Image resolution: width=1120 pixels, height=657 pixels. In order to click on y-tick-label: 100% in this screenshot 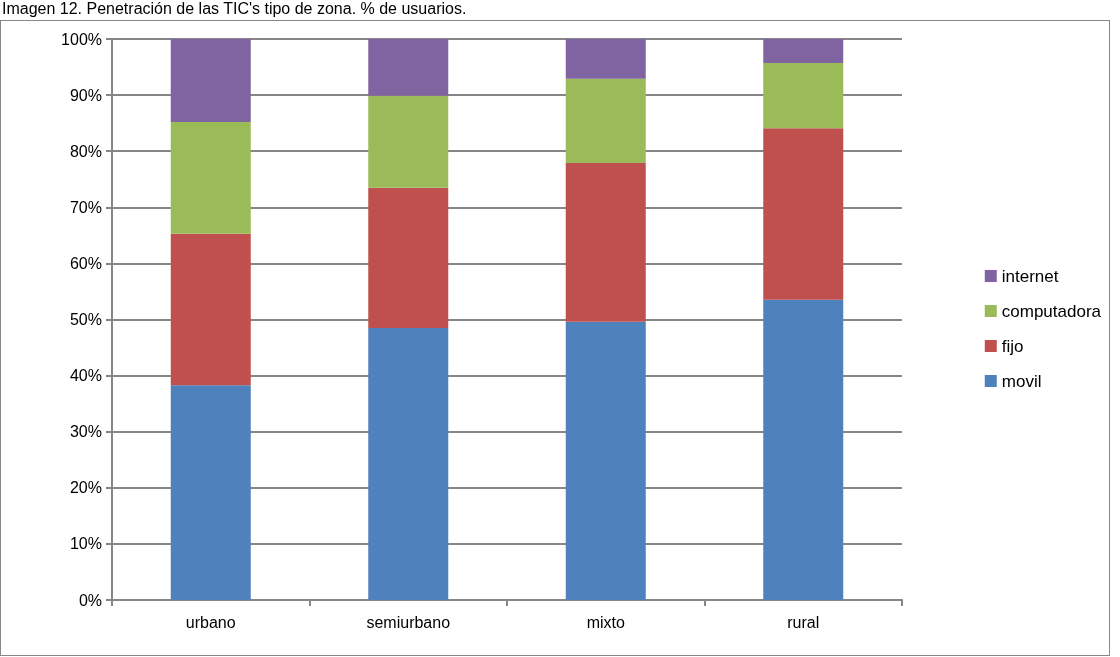, I will do `click(81, 39)`.